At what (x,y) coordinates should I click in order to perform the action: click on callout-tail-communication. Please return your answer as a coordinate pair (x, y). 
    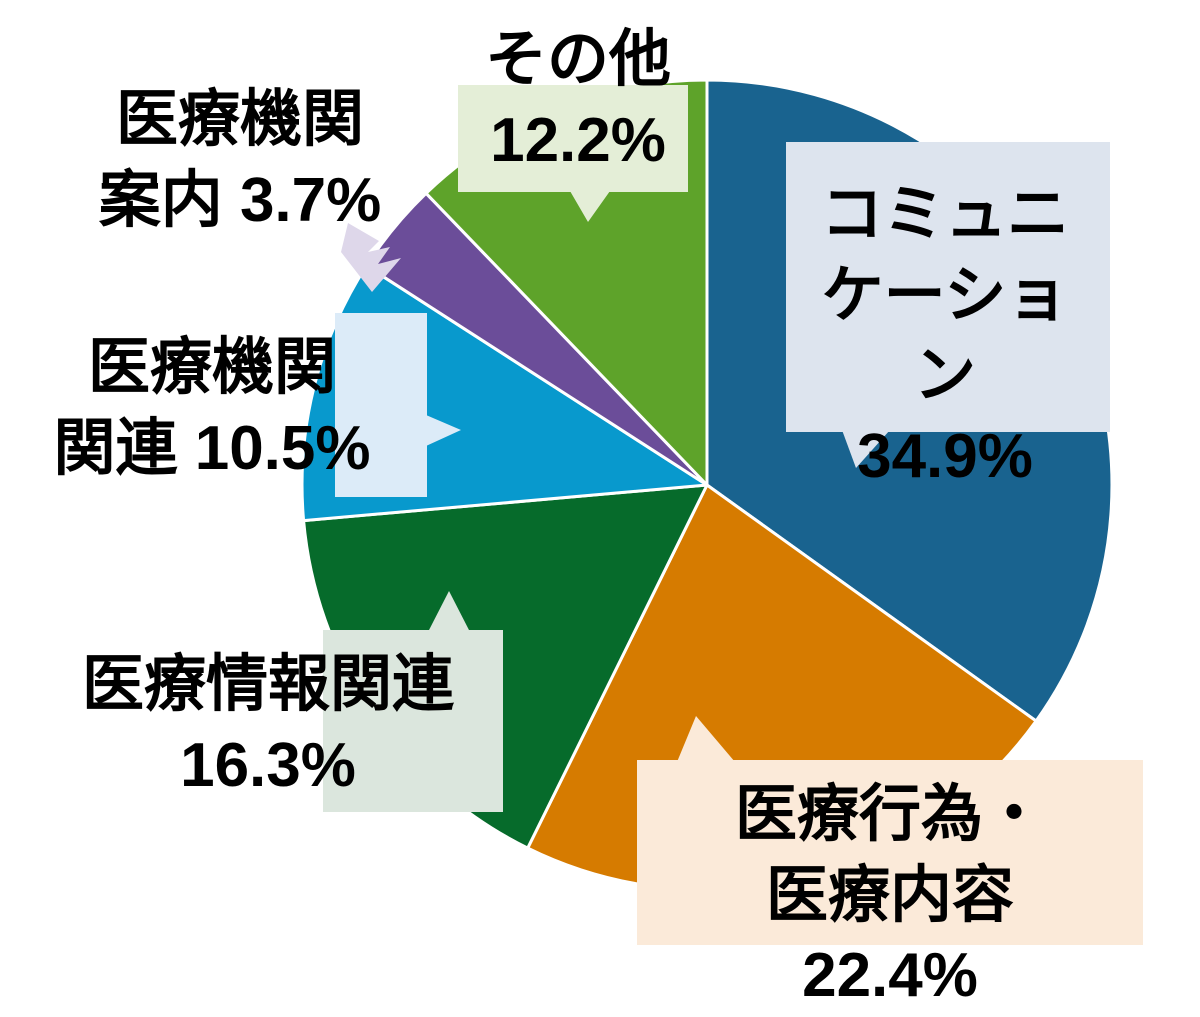
    Looking at the image, I should click on (866, 449).